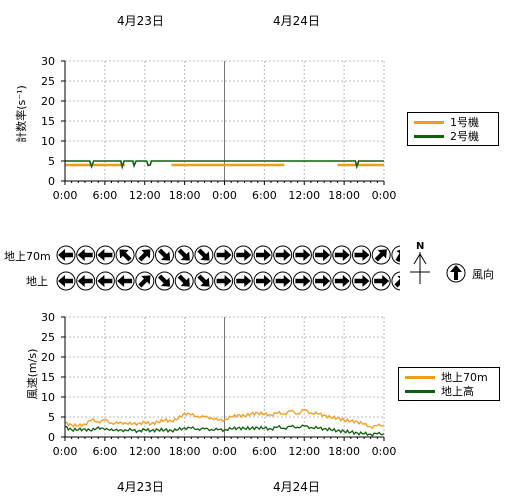 The image size is (520, 500). Describe the element at coordinates (48, 81) in the screenshot. I see `c1-ytick-label-5: 25` at that location.